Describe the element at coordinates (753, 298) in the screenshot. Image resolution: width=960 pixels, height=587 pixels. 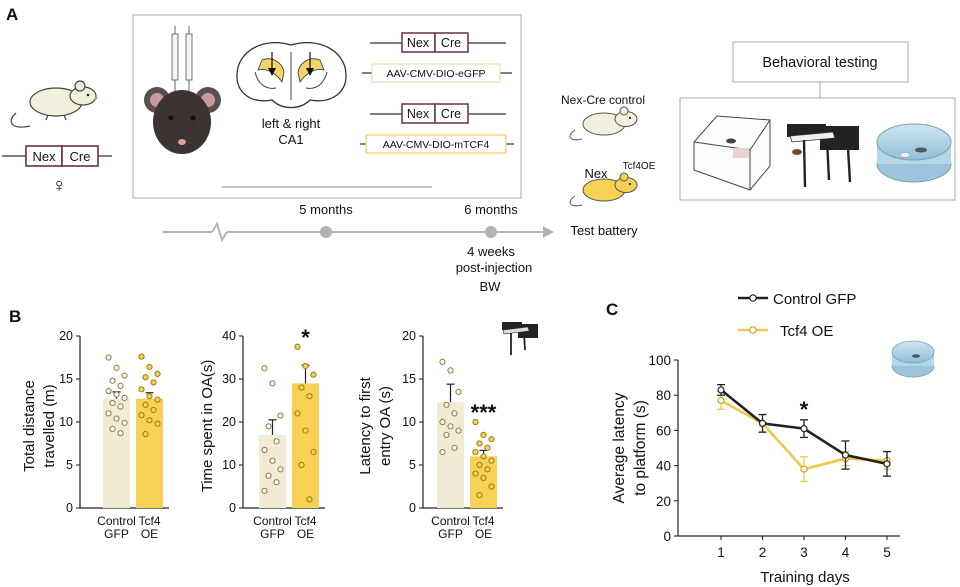
I see `legend-control-marker` at that location.